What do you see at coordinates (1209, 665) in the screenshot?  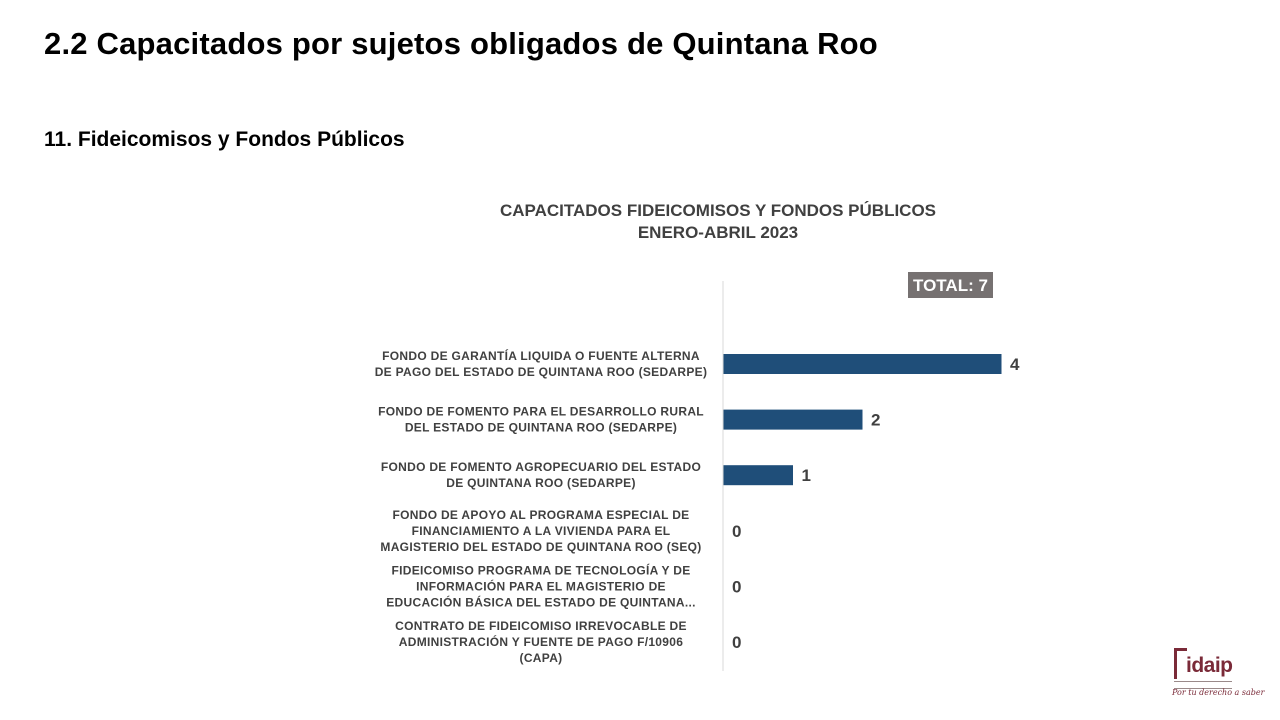 I see `logo-text: idaip` at bounding box center [1209, 665].